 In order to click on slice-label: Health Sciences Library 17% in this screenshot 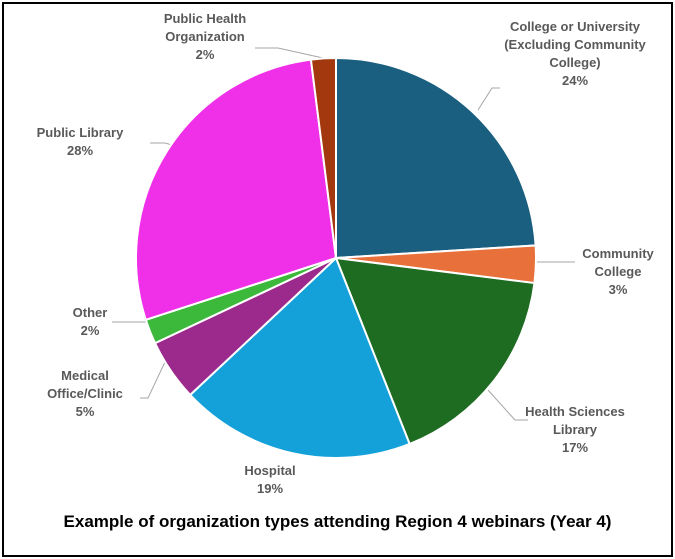, I will do `click(575, 430)`.